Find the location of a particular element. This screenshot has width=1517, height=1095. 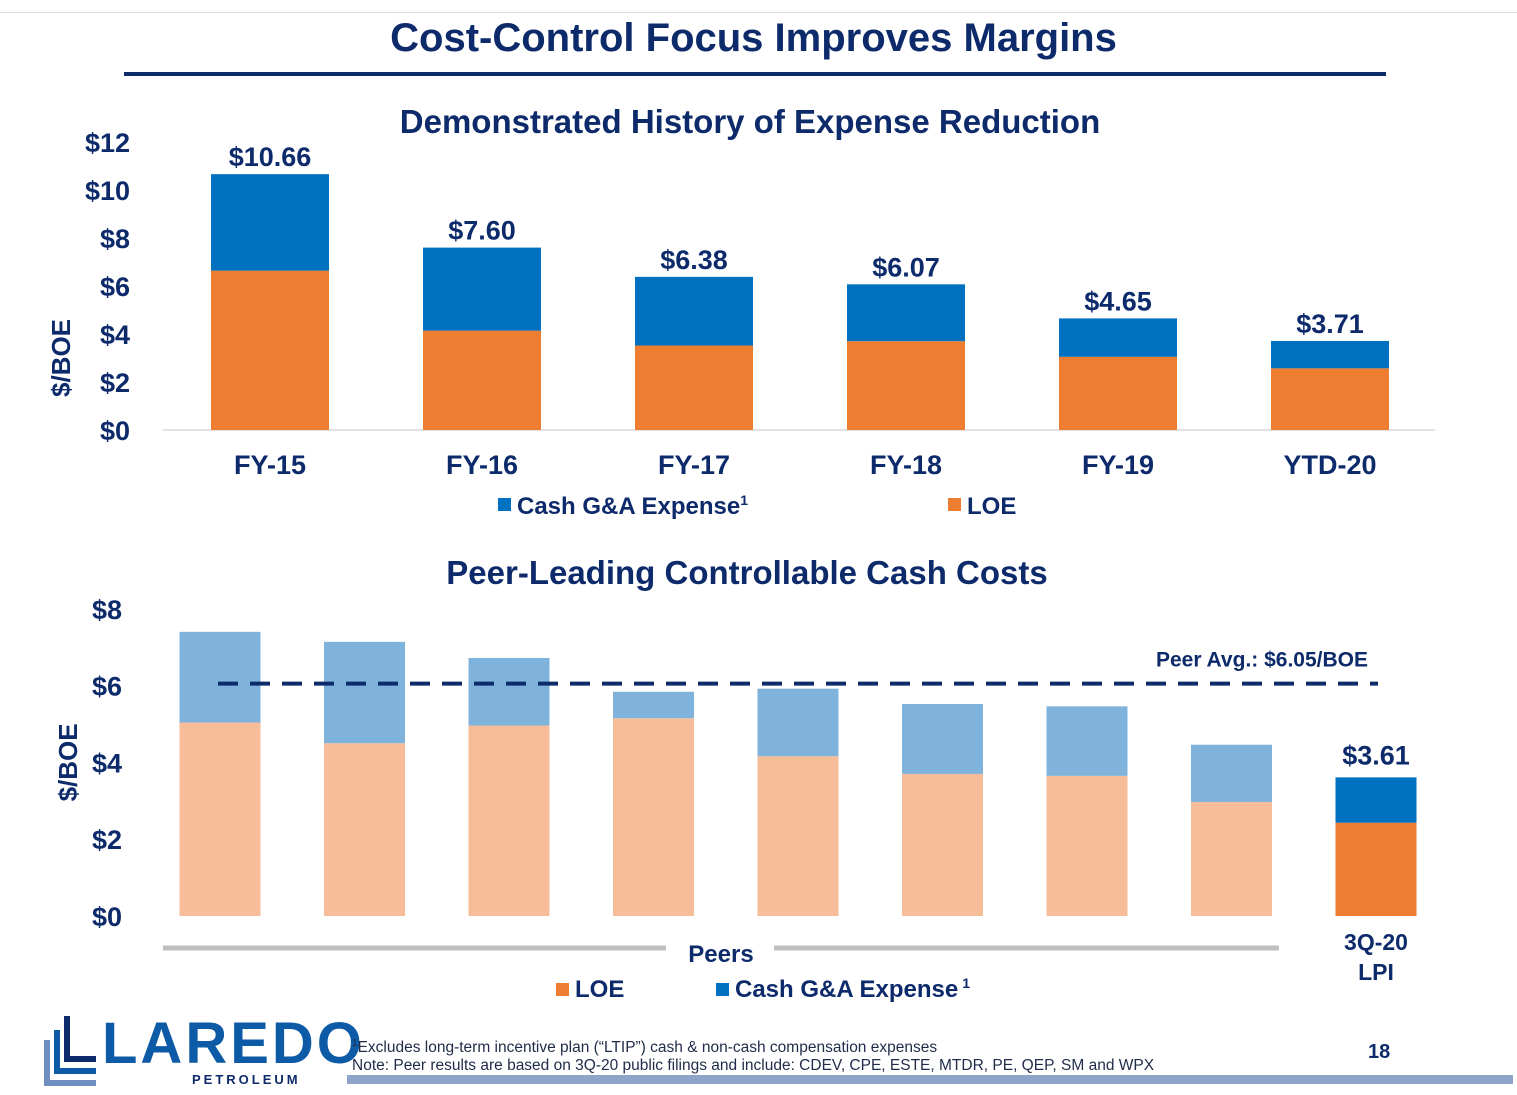

chart1-ytick-label: $8 is located at coordinates (115, 239).